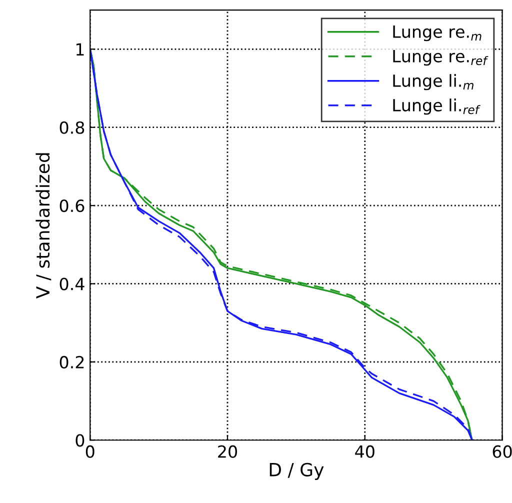 The width and height of the screenshot is (512, 503). Describe the element at coordinates (437, 34) in the screenshot. I see `legend-label: Lunge re.$_{m}$` at that location.